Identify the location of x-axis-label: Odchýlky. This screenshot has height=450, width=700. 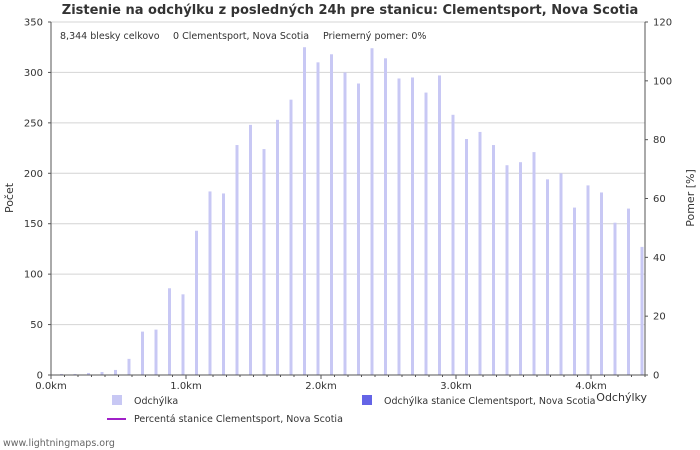
(621, 397).